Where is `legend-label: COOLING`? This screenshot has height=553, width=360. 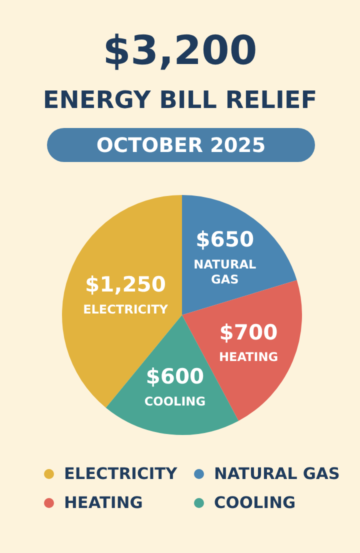 legend-label: COOLING is located at coordinates (255, 502).